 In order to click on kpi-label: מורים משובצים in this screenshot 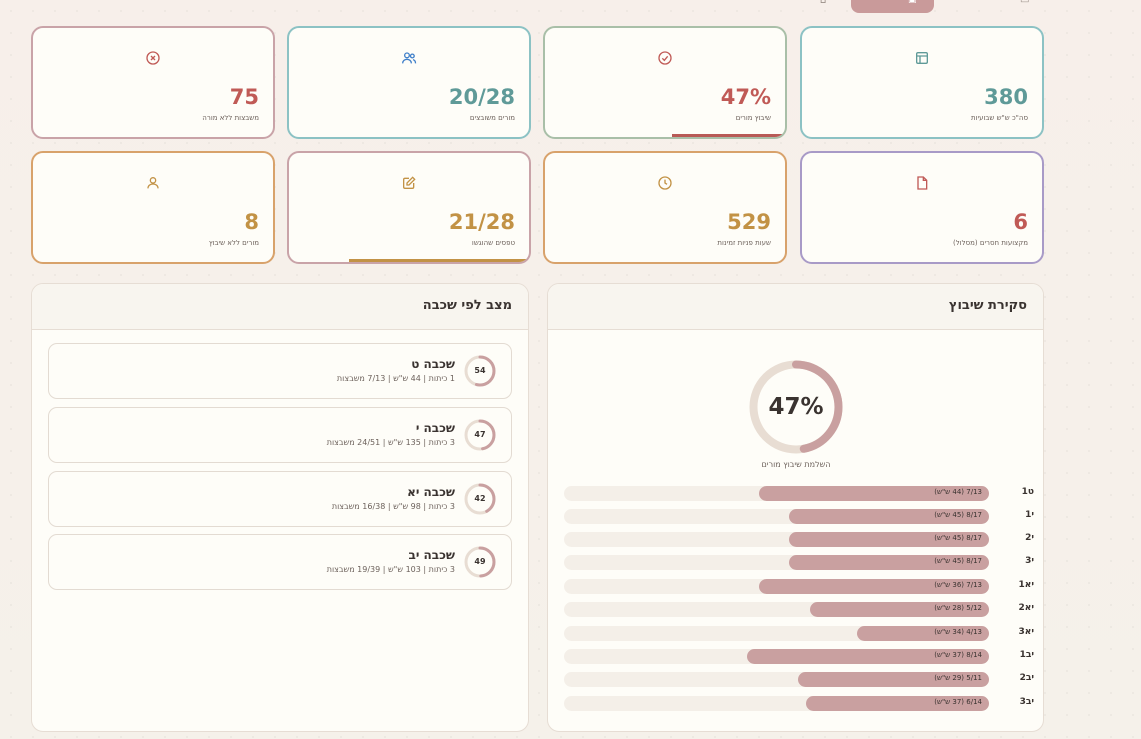, I will do `click(492, 118)`.